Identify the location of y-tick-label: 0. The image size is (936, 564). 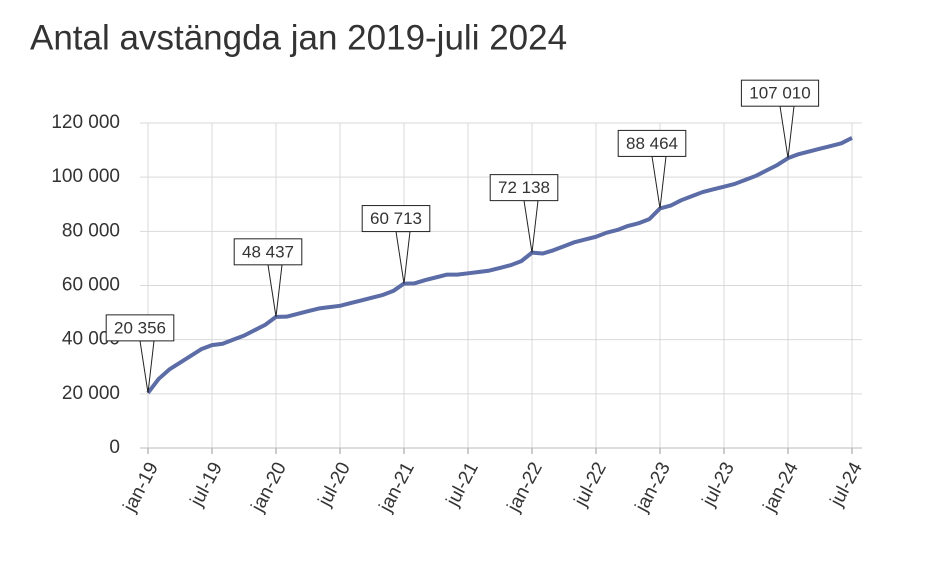
(114, 447).